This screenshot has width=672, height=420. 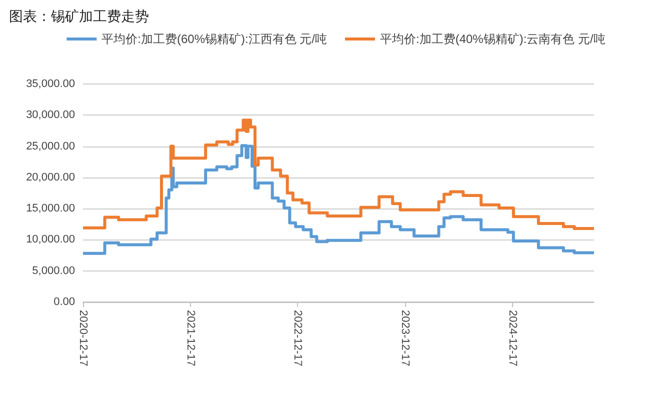 I want to click on y-tick-label: 25,000.00, so click(x=50, y=146).